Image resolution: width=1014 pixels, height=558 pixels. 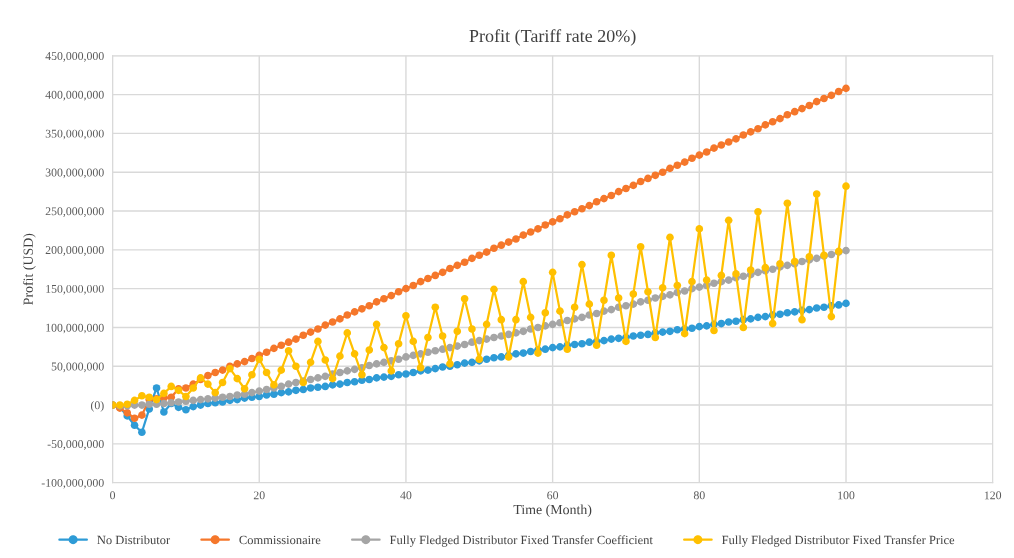 What do you see at coordinates (699, 495) in the screenshot?
I see `x-tick-label: 80` at bounding box center [699, 495].